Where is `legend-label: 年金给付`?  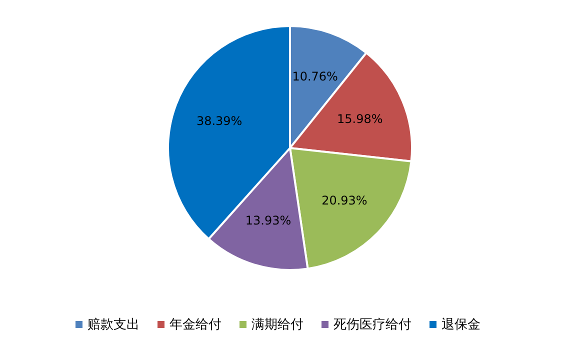
legend-label: 年金给付 is located at coordinates (196, 325).